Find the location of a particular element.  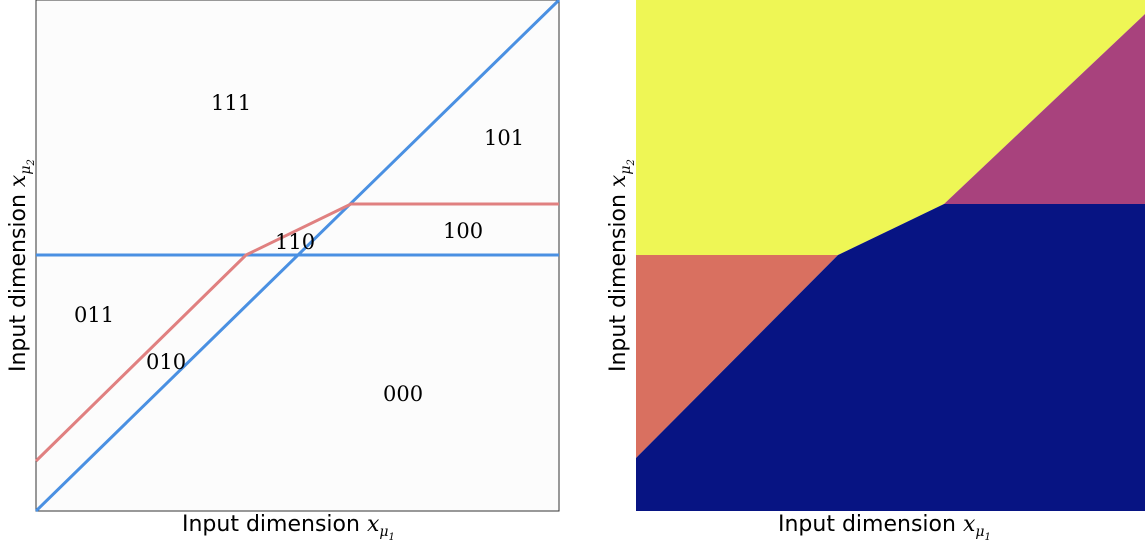

left-y-symbol: xμ2 is located at coordinates (21, 173).